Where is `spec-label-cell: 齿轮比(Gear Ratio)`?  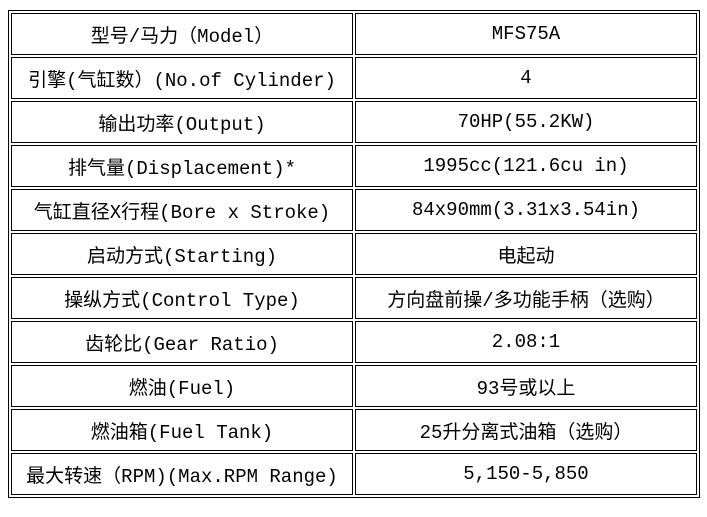
spec-label-cell: 齿轮比(Gear Ratio) is located at coordinates (182, 342).